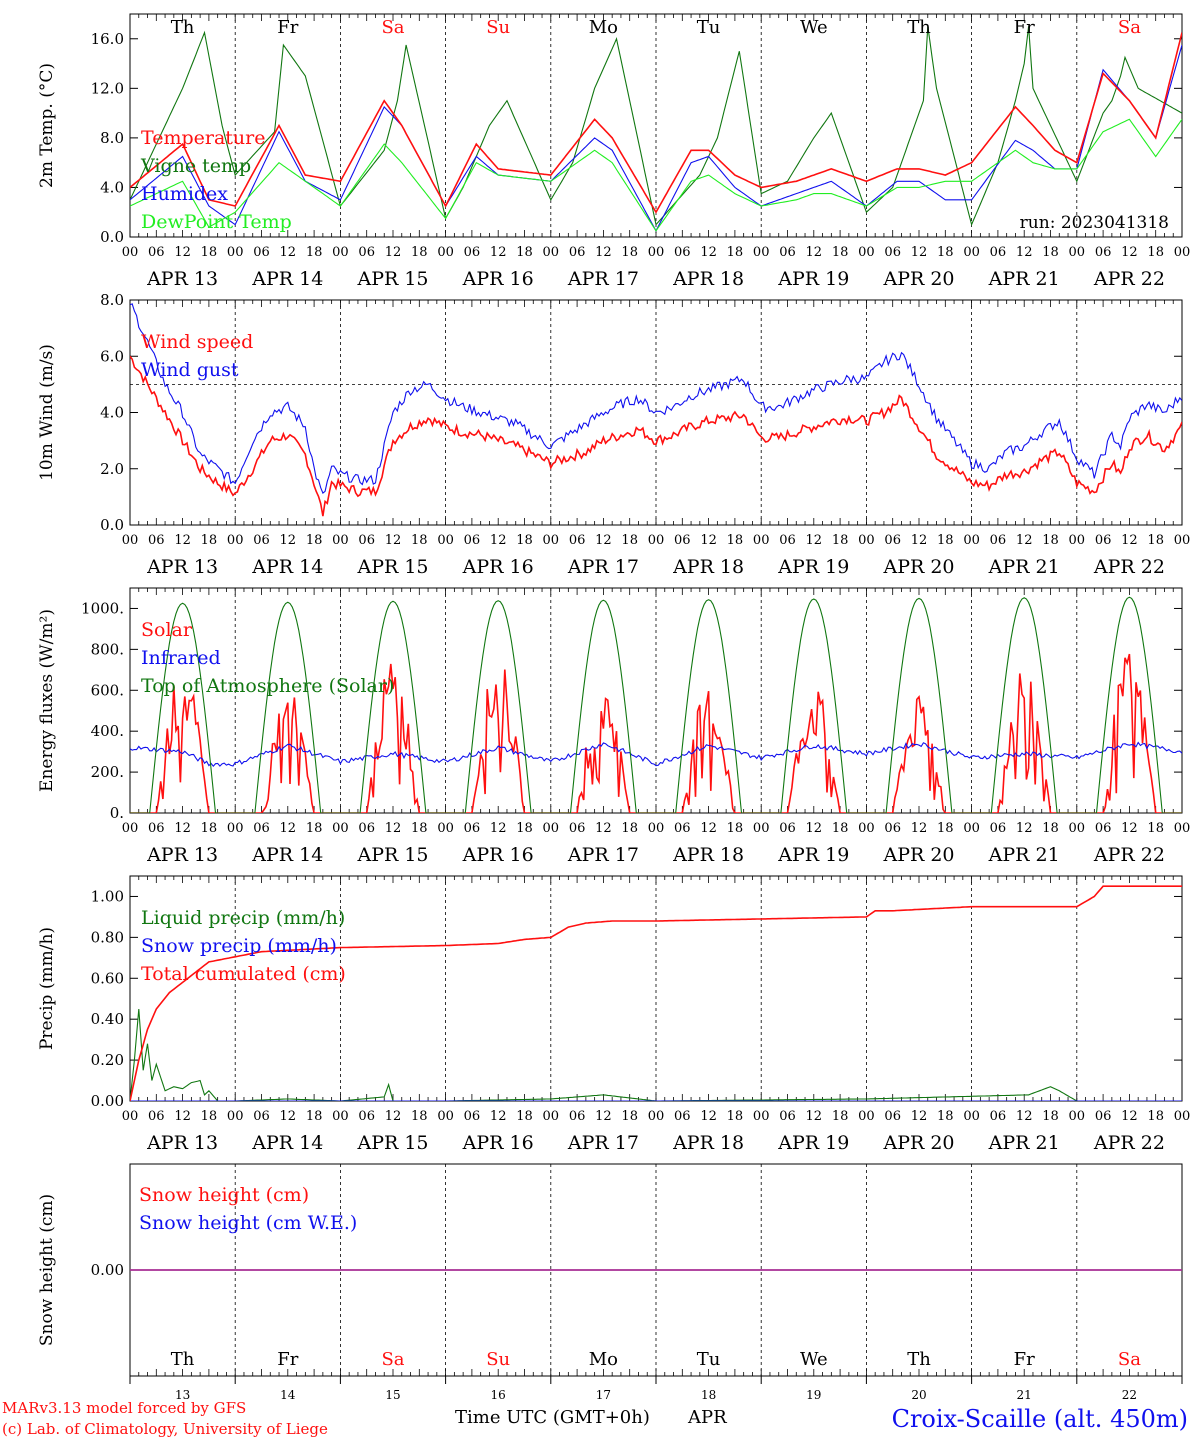 The image size is (1194, 1444). What do you see at coordinates (708, 1395) in the screenshot?
I see `day-number-label: 18` at bounding box center [708, 1395].